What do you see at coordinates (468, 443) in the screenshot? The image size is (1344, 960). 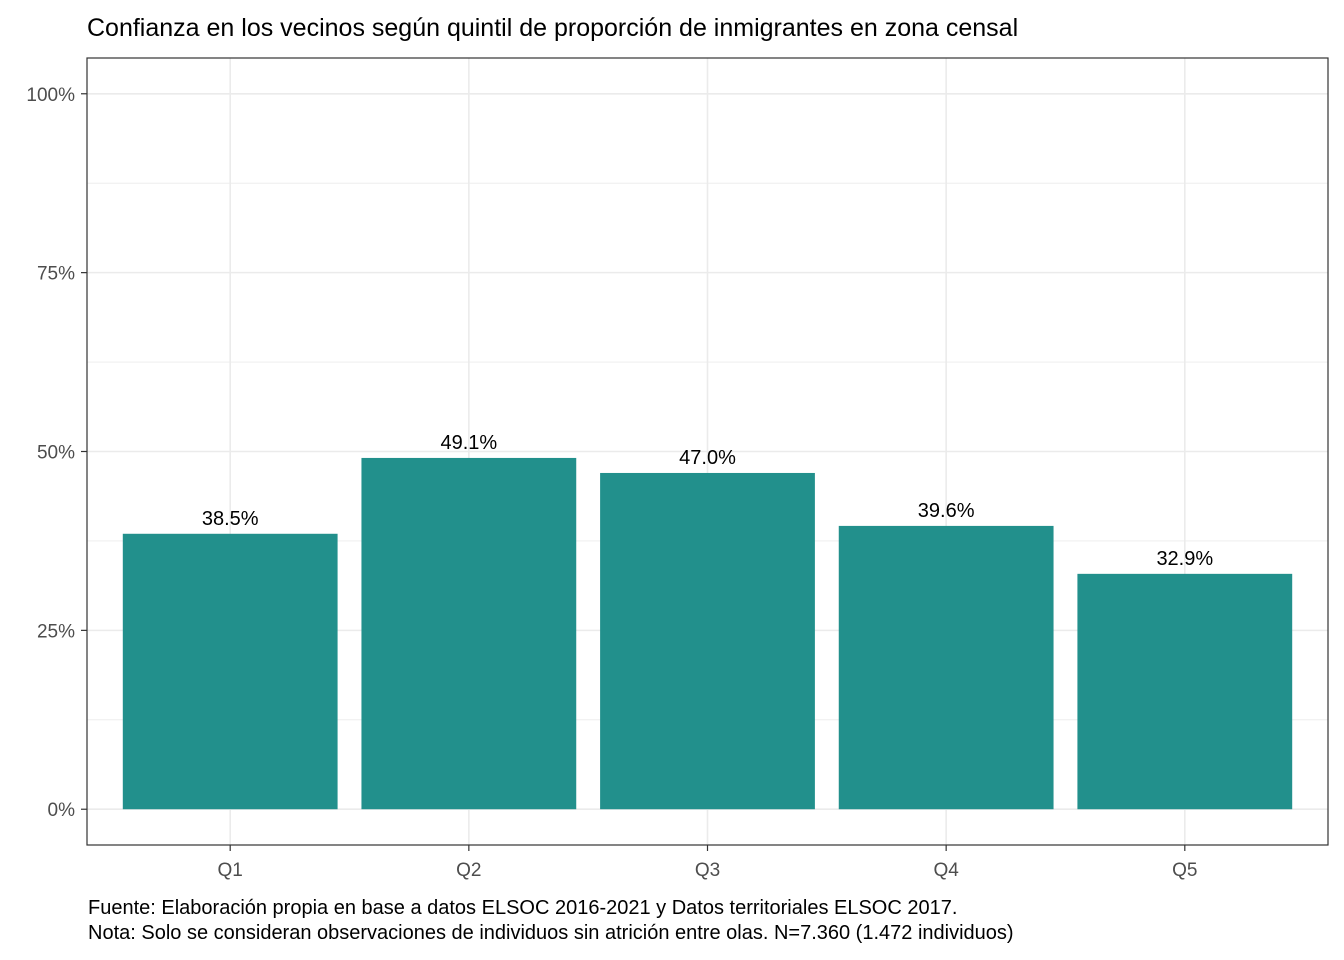 I see `data-label-q2: 49.1%` at bounding box center [468, 443].